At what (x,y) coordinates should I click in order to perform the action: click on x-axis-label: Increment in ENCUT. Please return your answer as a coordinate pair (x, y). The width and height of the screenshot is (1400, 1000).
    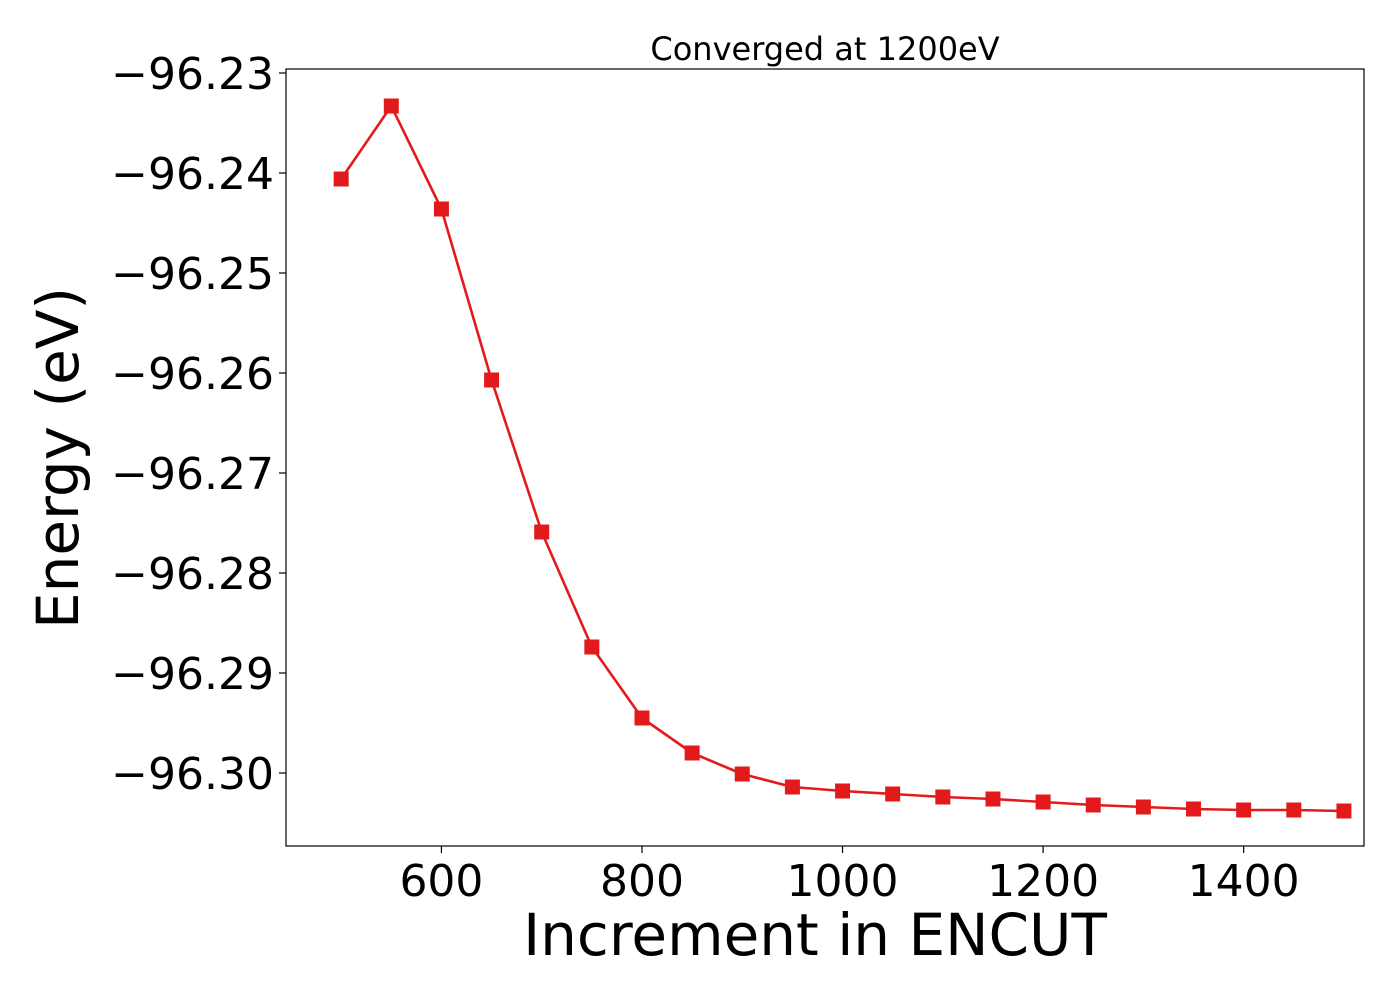
    Looking at the image, I should click on (815, 935).